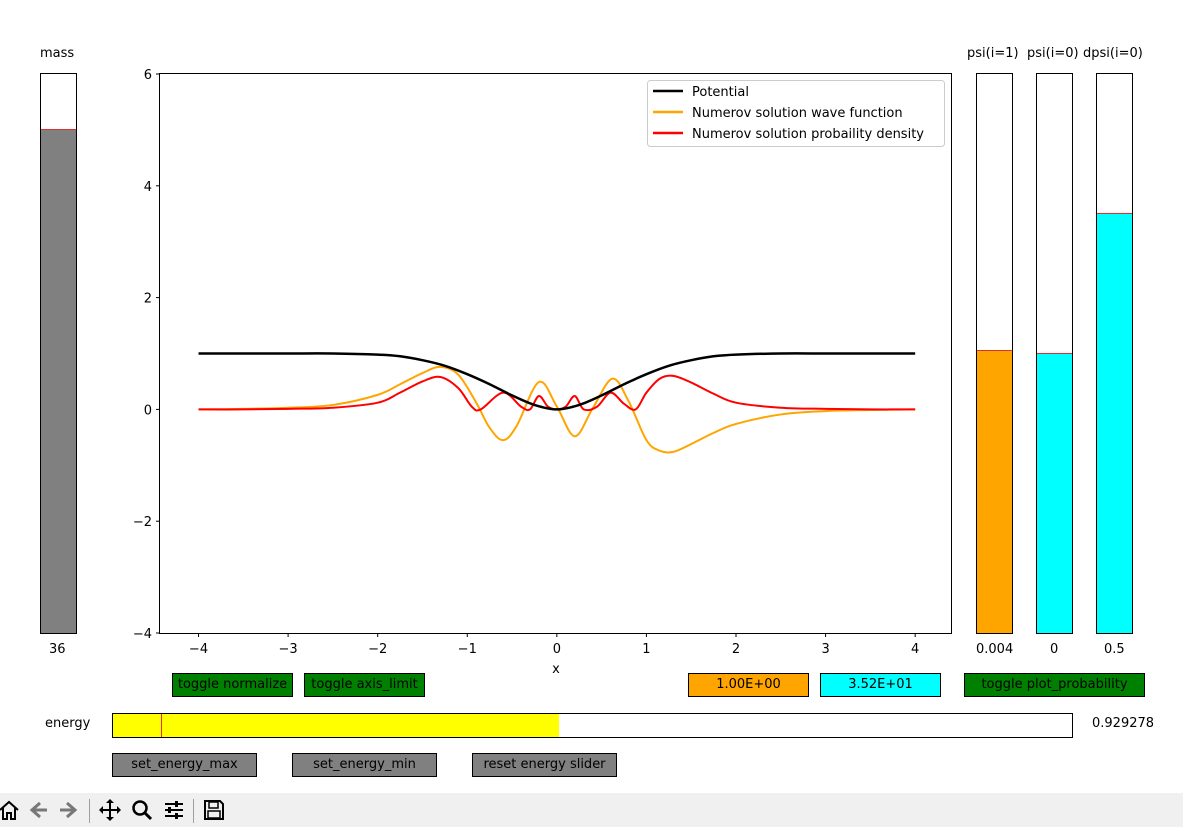 The width and height of the screenshot is (1183, 827). Describe the element at coordinates (825, 649) in the screenshot. I see `x-tick-label: 3` at that location.